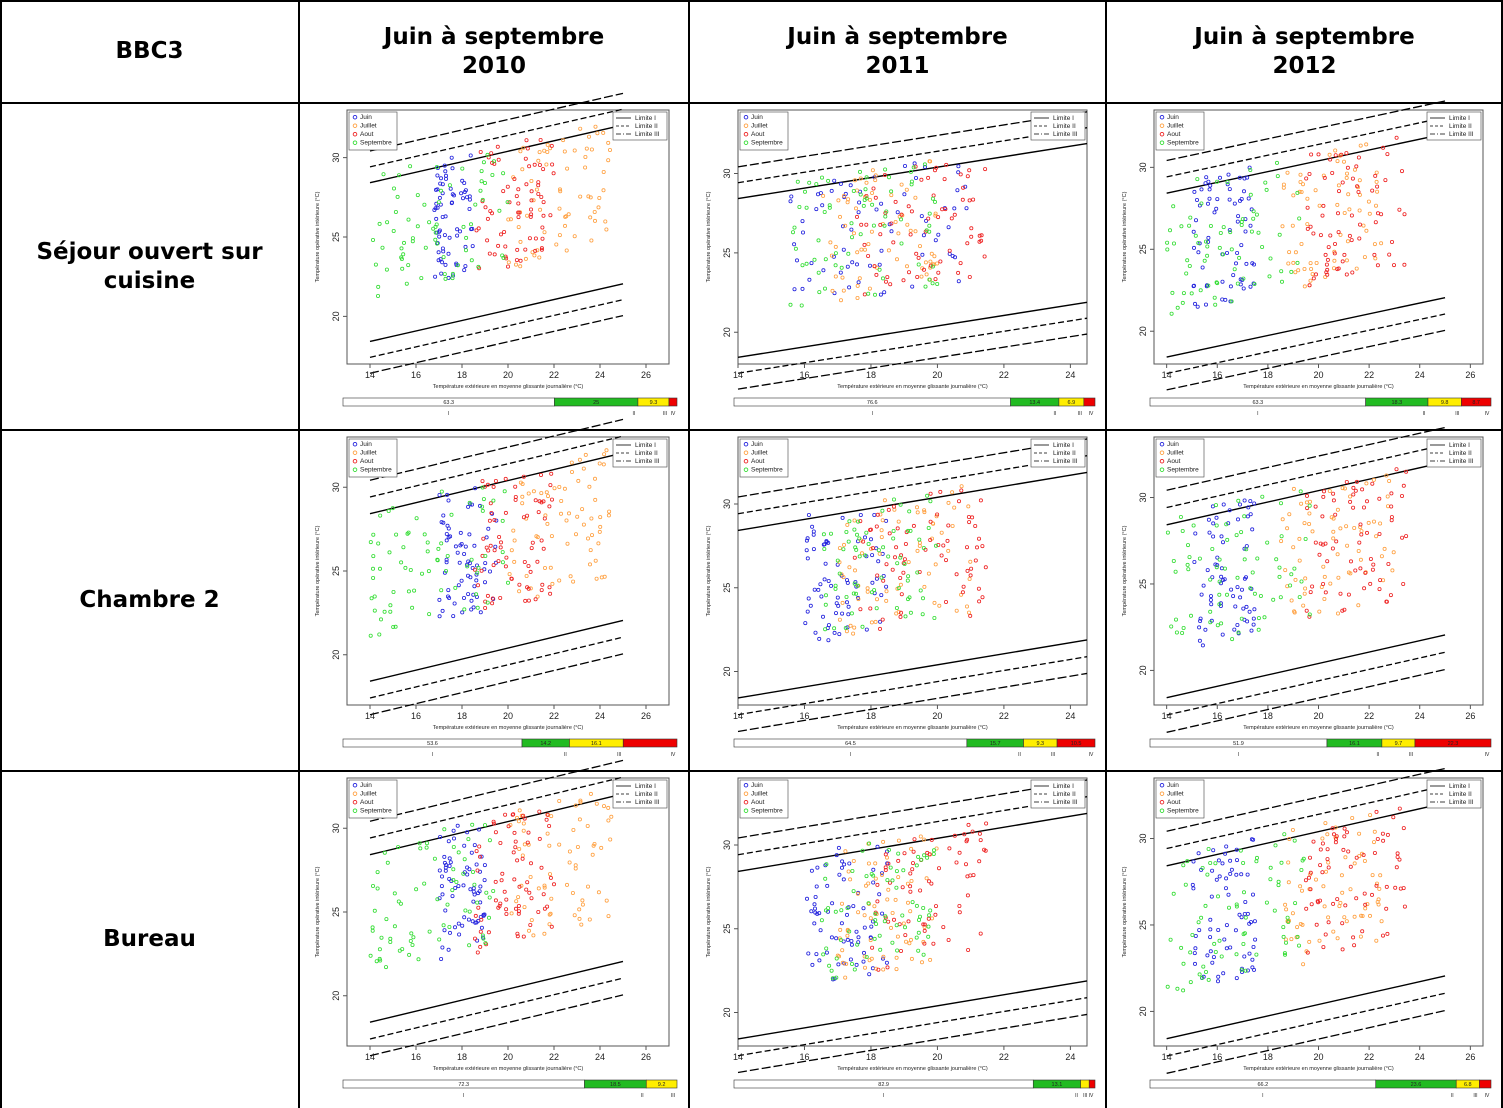 This screenshot has height=1108, width=1503. I want to click on comfort-bar-segment, so click(1453, 743).